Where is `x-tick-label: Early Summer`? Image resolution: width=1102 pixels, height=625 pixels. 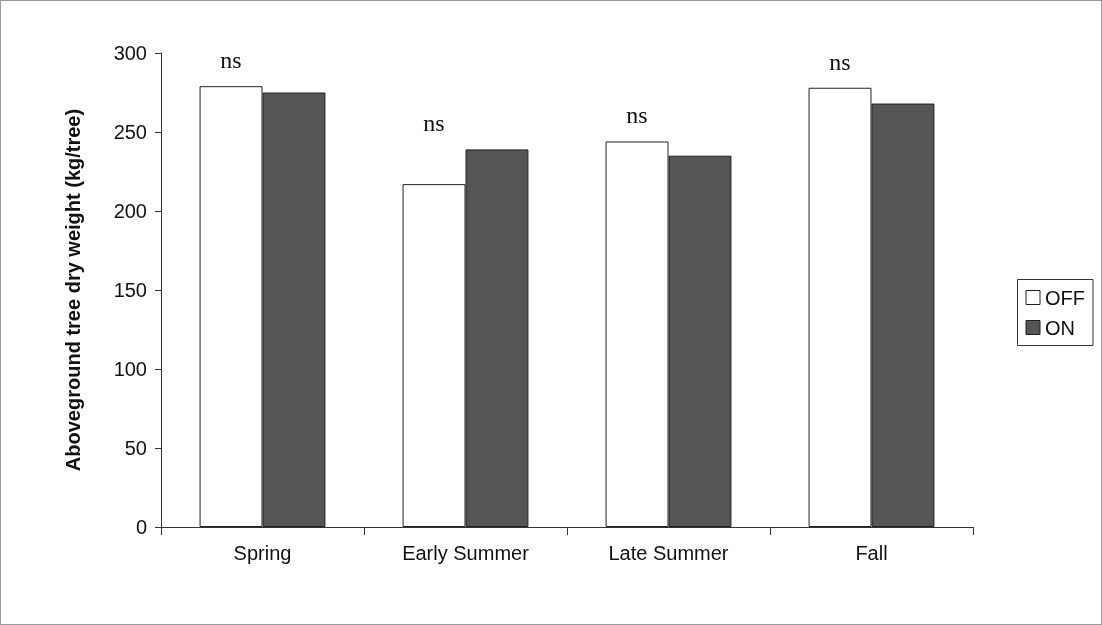 x-tick-label: Early Summer is located at coordinates (466, 553).